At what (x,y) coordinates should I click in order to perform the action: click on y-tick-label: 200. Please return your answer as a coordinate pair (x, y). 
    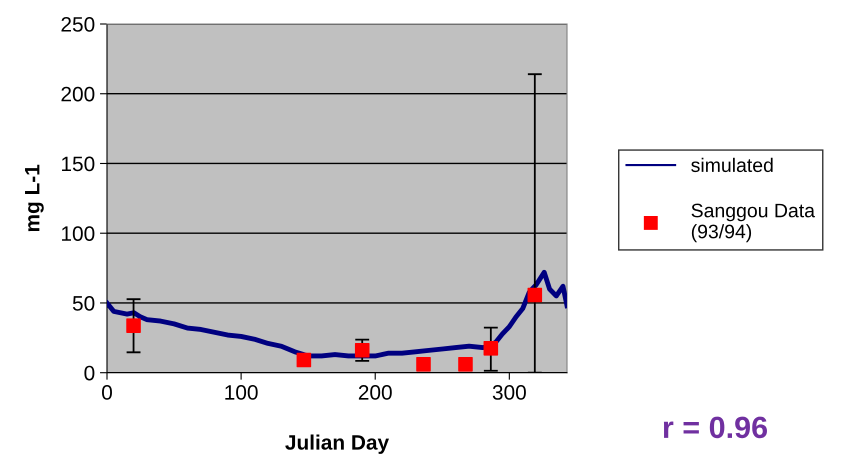
    Looking at the image, I should click on (77, 94).